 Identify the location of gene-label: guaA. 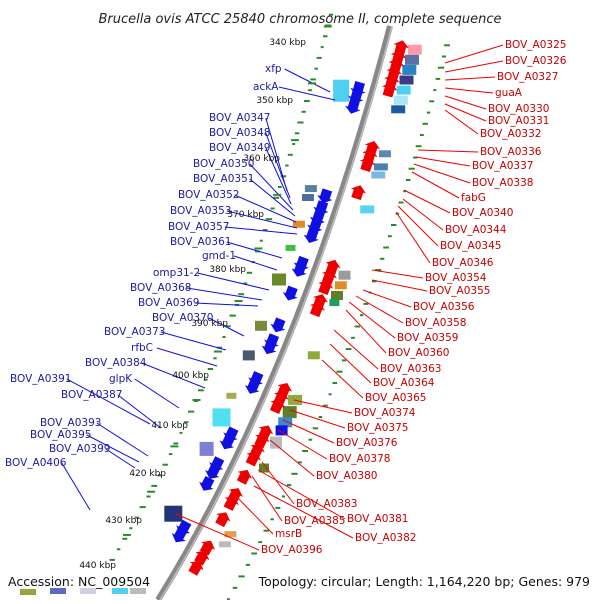
(509, 93).